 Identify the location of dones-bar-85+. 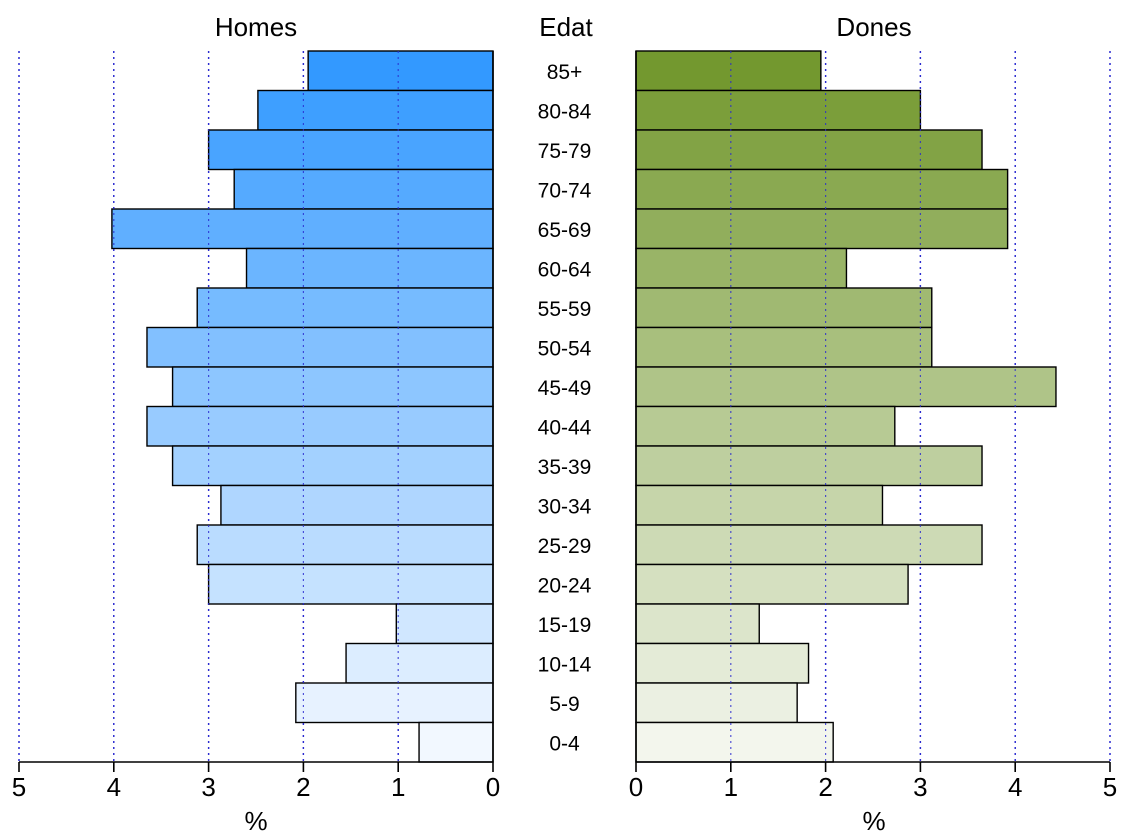
(728, 71).